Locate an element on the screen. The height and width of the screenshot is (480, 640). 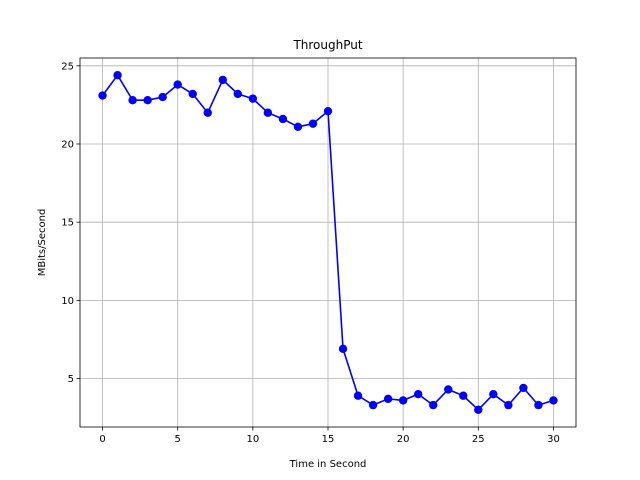
y-tick-label: 20 is located at coordinates (67, 144).